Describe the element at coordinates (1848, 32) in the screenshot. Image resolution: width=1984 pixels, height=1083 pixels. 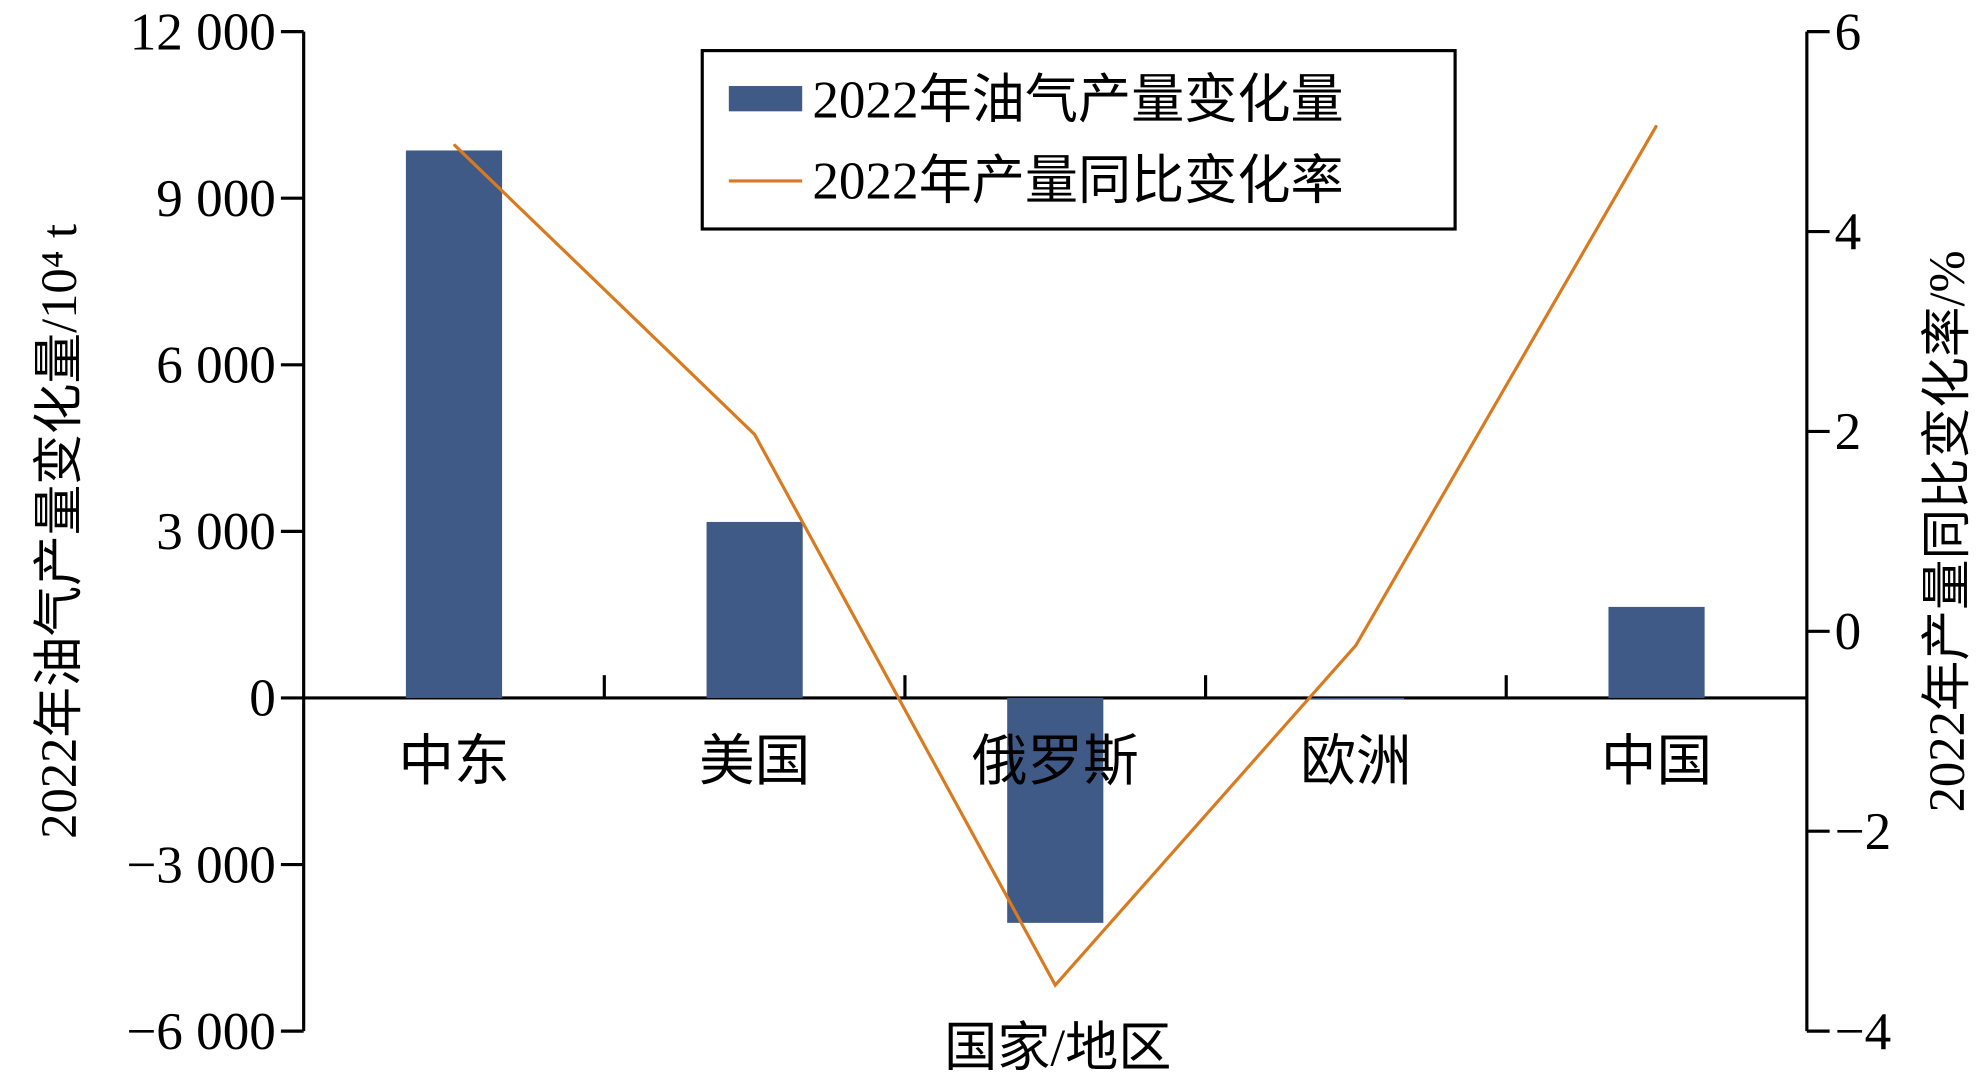
I see `y-right-tick-label: 6` at that location.